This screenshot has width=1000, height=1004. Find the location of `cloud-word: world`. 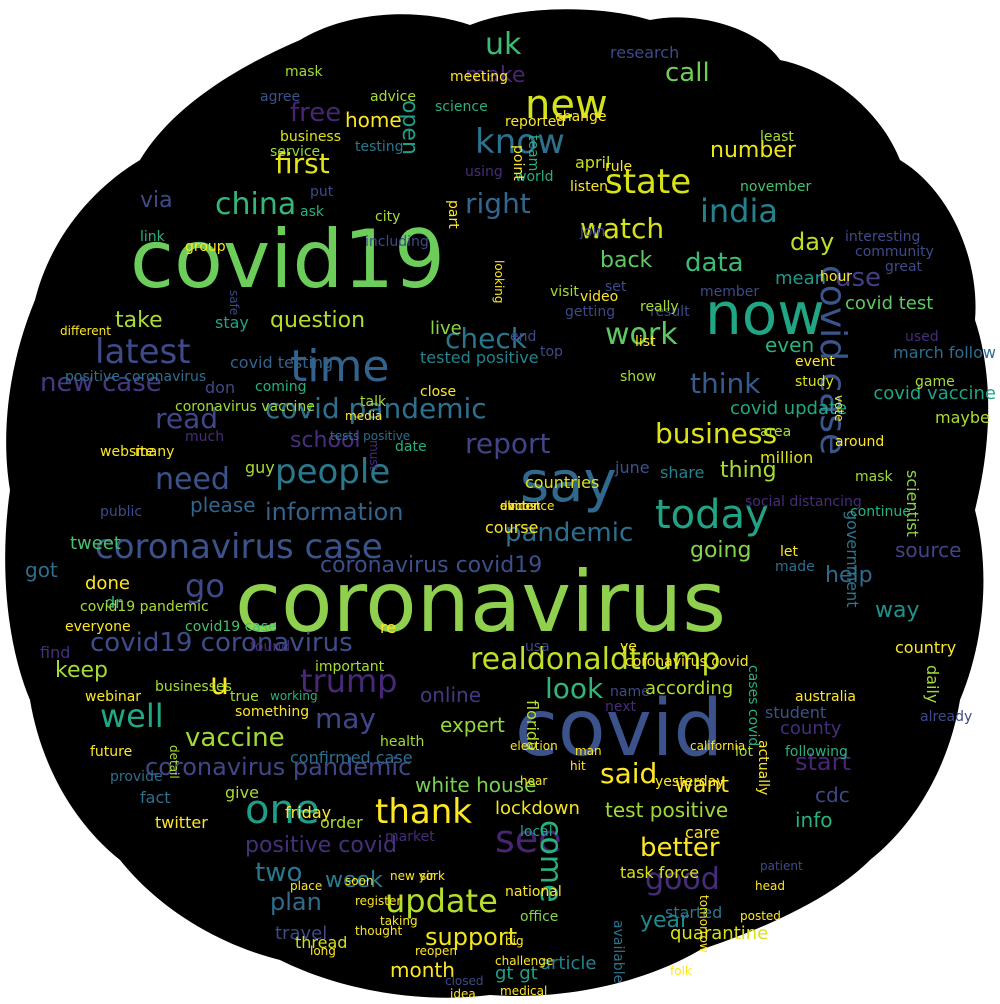

cloud-word: world is located at coordinates (534, 177).